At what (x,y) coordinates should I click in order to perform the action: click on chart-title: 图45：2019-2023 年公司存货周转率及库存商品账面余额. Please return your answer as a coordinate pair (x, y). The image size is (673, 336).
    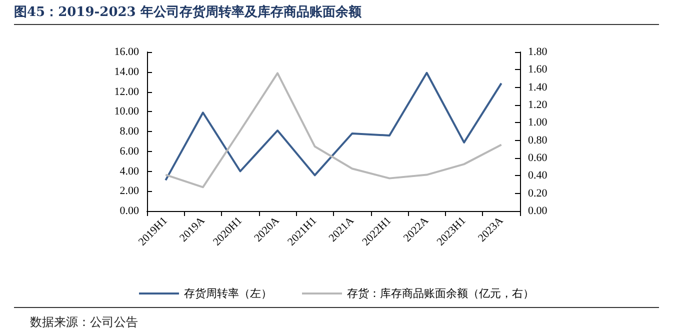
    Looking at the image, I should click on (188, 12).